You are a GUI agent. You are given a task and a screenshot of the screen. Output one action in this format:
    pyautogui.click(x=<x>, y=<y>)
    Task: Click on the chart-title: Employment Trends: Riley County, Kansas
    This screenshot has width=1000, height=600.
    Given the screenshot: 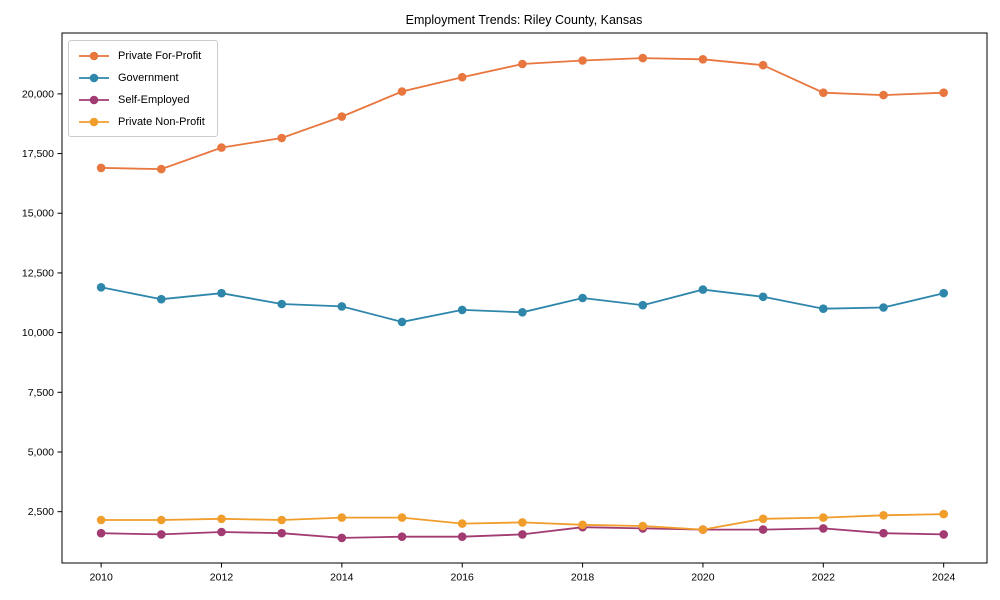 What is the action you would take?
    pyautogui.click(x=524, y=20)
    